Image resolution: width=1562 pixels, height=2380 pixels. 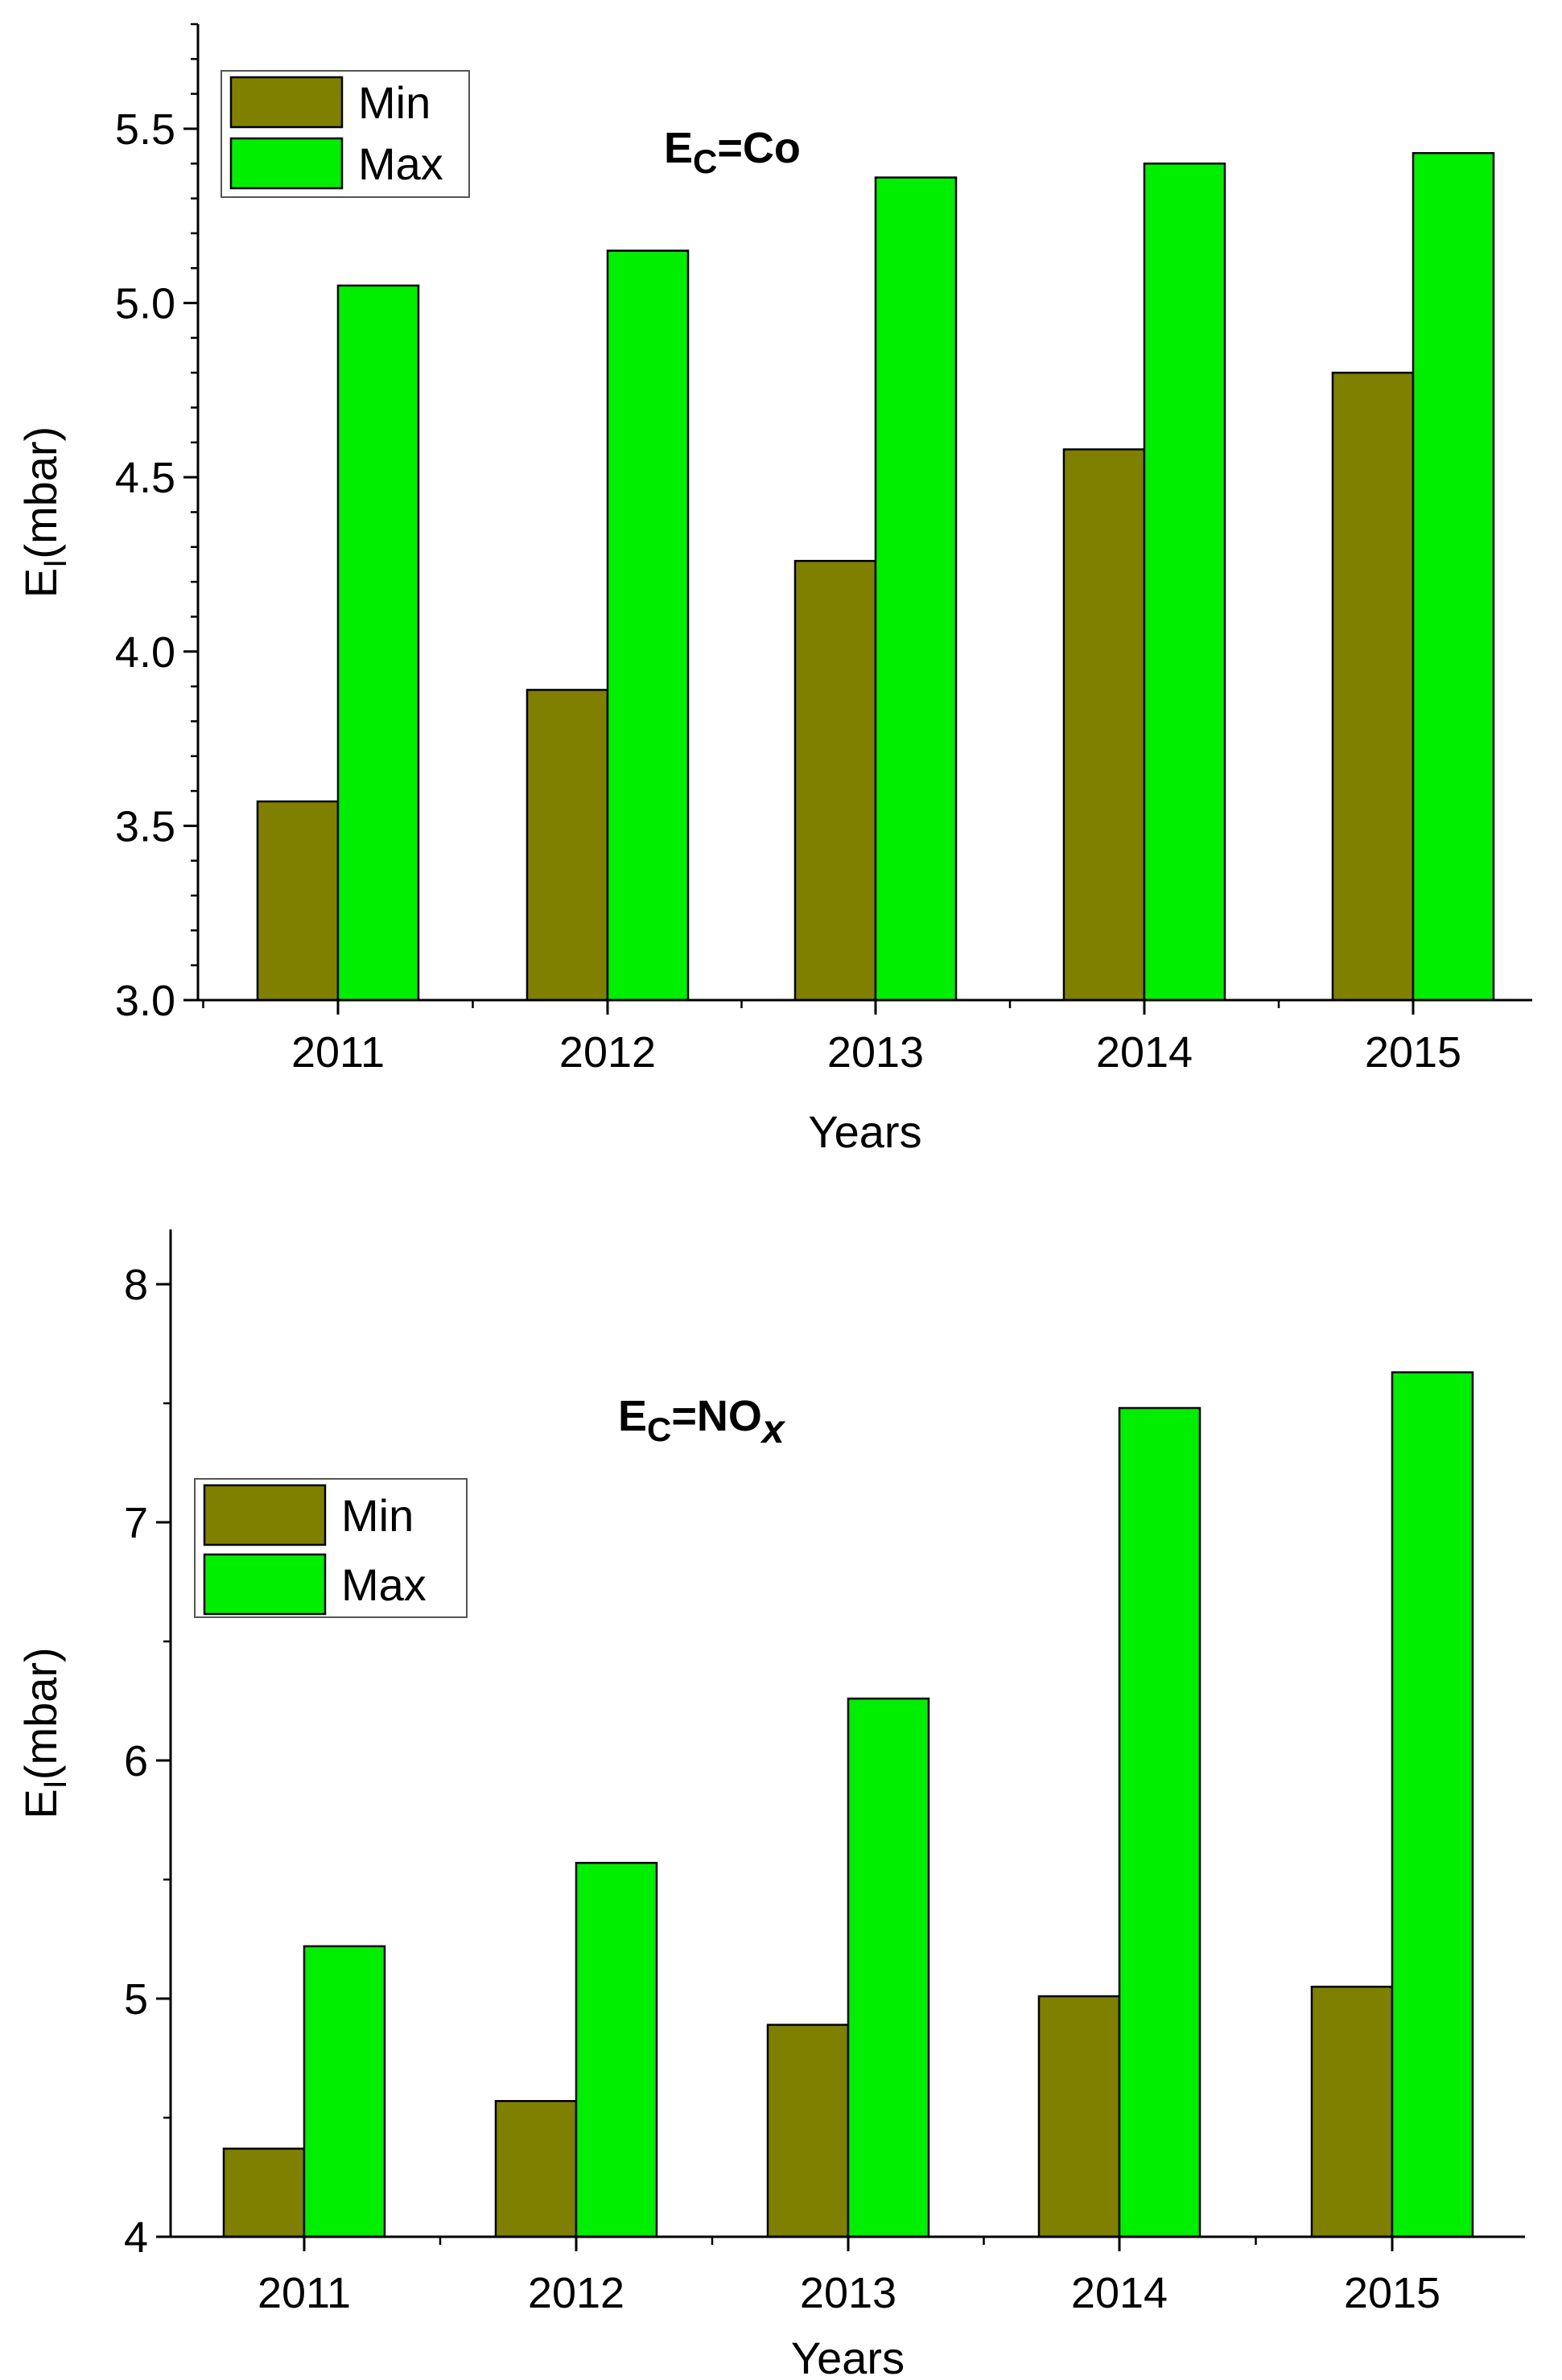 I want to click on y-tick-label: 7, so click(x=136, y=1523).